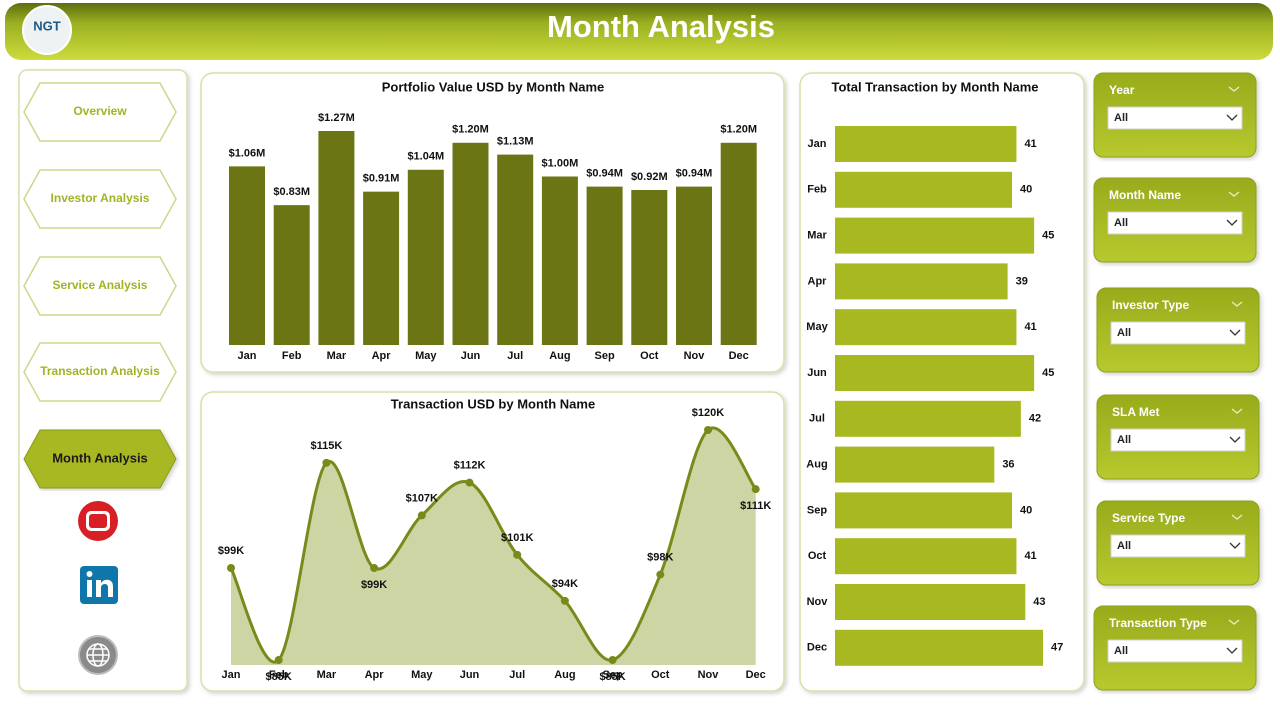 Image resolution: width=1280 pixels, height=710 pixels. I want to click on data-label: $111K, so click(755, 506).